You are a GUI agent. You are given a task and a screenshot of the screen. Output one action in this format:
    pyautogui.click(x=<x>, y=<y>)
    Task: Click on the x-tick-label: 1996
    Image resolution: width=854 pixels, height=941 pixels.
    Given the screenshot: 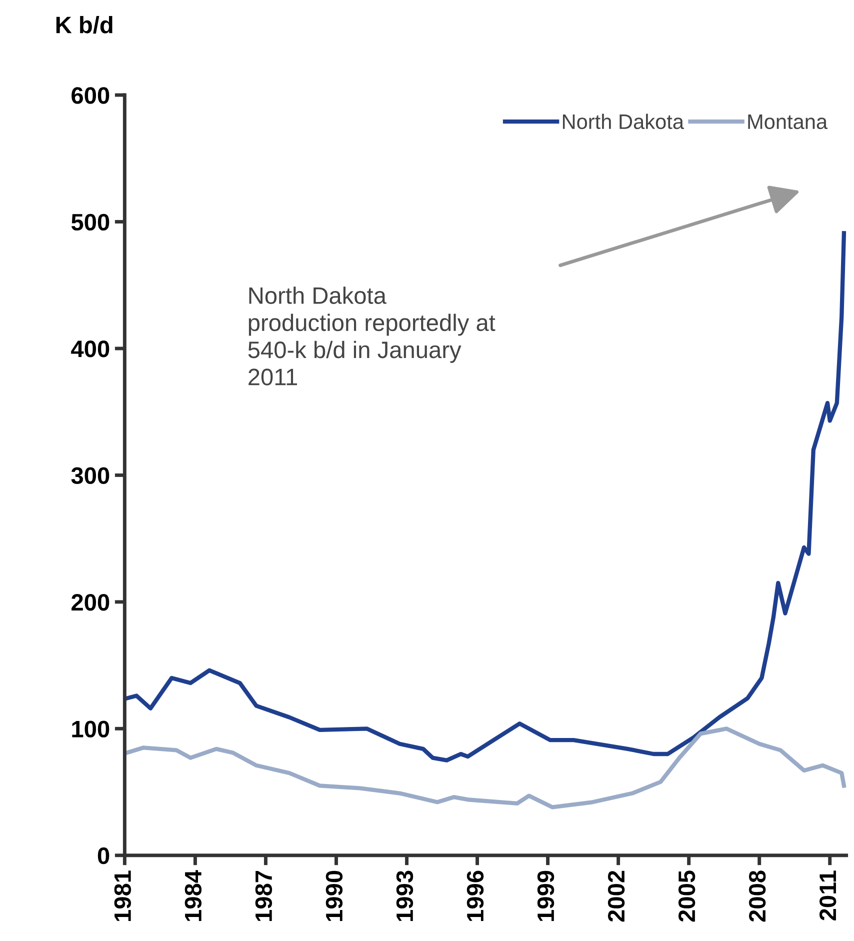 What is the action you would take?
    pyautogui.click(x=475, y=895)
    